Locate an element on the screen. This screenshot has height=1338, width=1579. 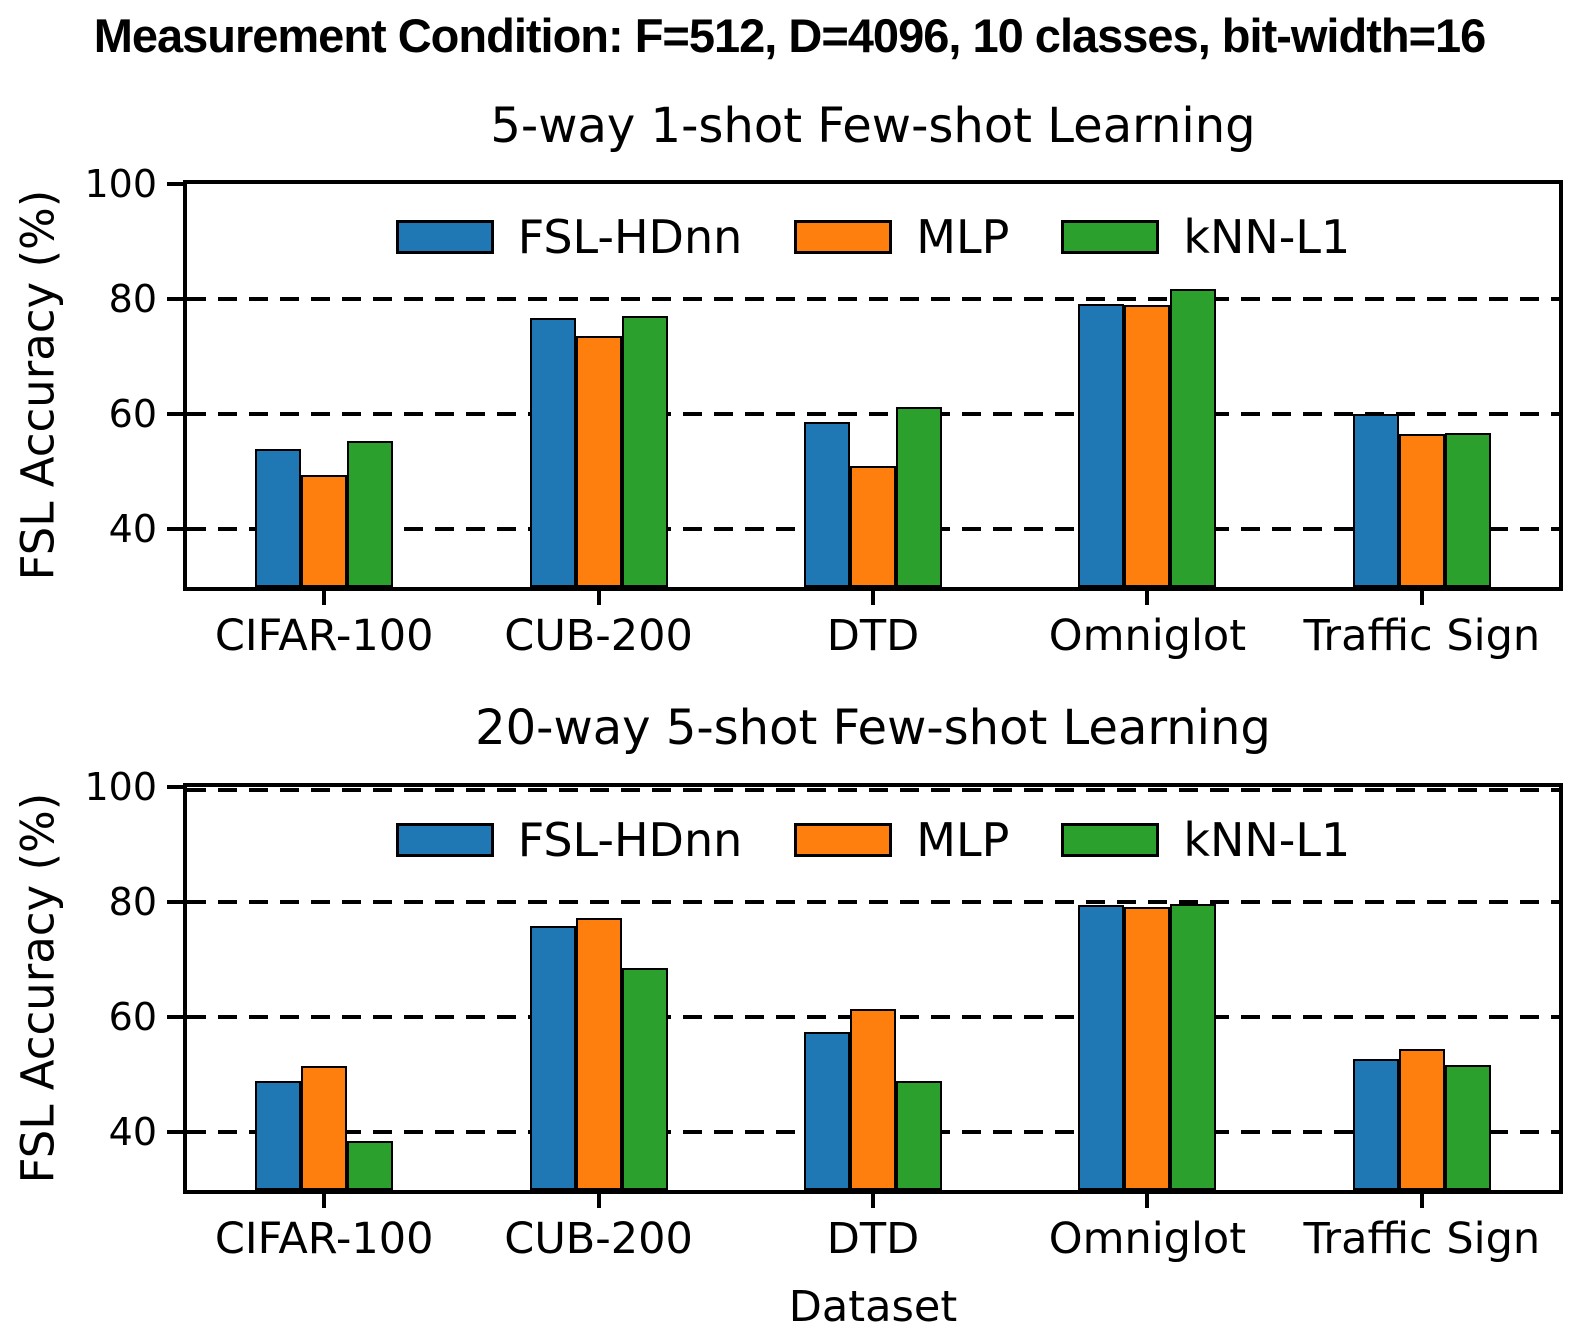
chart-title-bottom: 20-way 5-shot Few-shot Learning is located at coordinates (873, 728).